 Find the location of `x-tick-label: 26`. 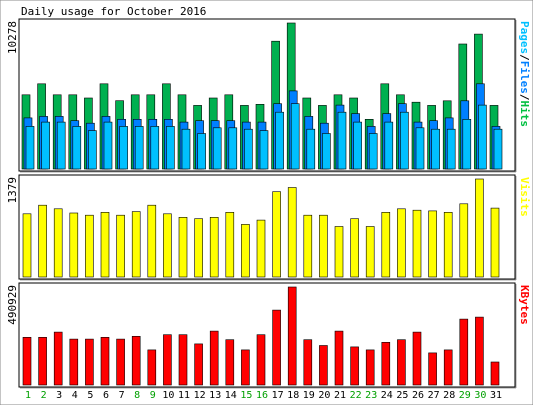

x-tick-label: 26 is located at coordinates (418, 395).